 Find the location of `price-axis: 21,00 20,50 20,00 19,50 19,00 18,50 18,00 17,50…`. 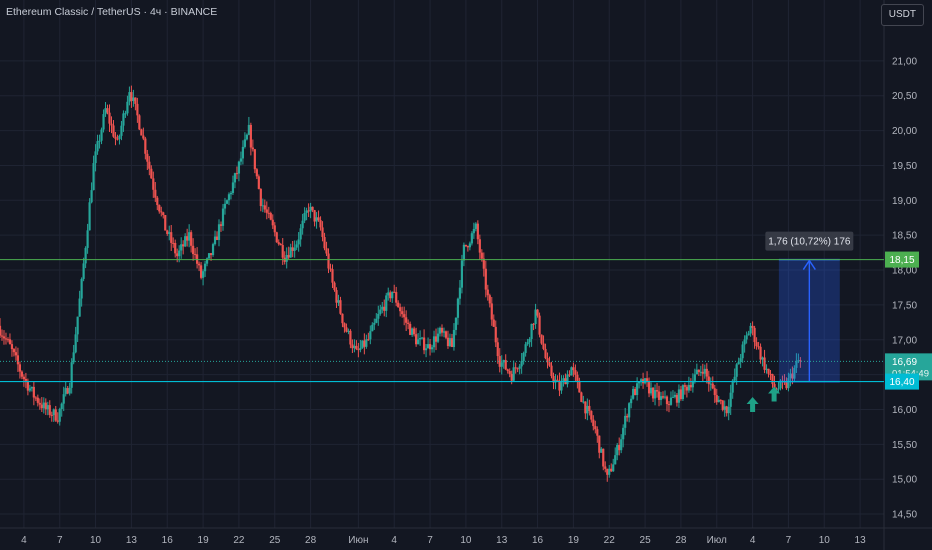

price-axis: 21,00 20,50 20,00 19,50 19,00 18,50 18,00 17,50… is located at coordinates (904, 288).